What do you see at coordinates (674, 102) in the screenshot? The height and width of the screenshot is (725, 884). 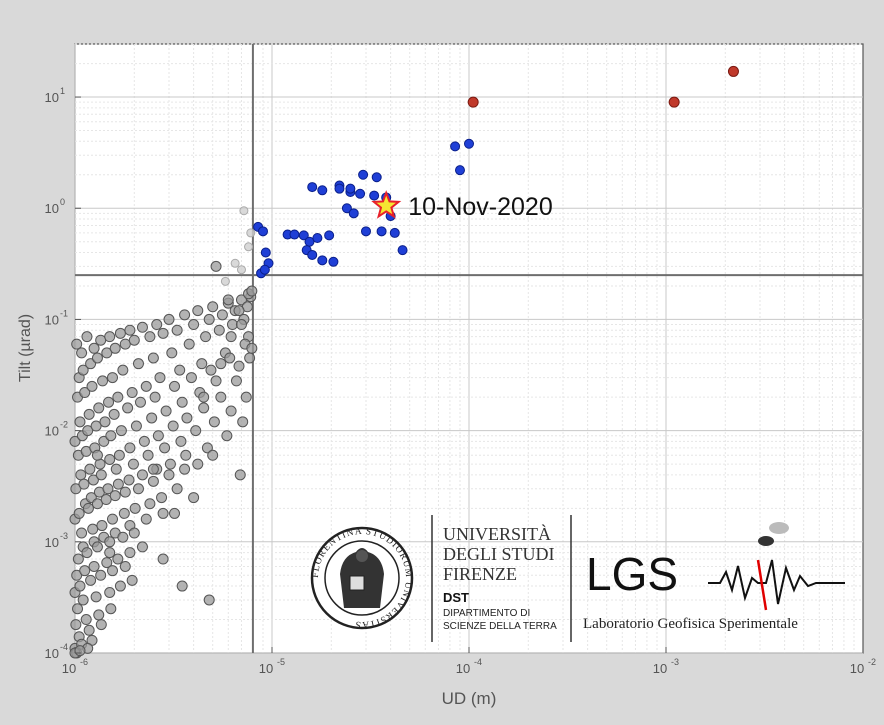 I see `data-point-red` at bounding box center [674, 102].